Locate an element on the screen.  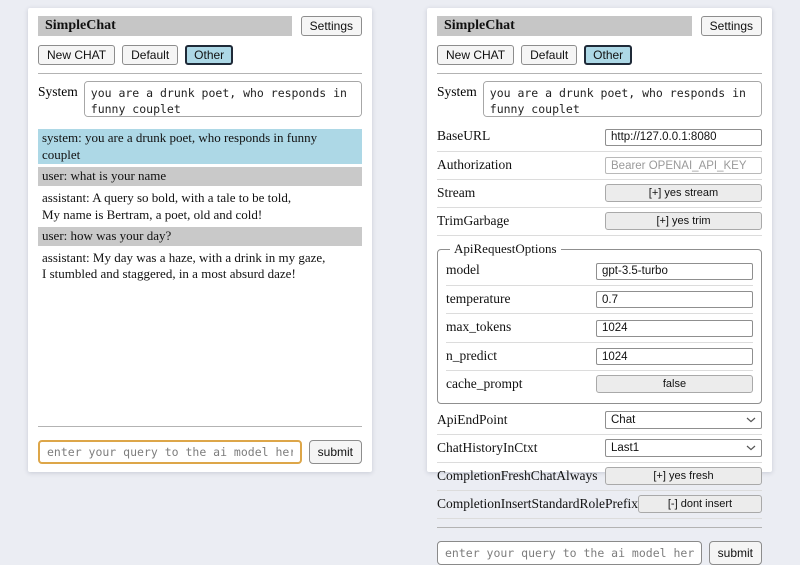
setting-row-max-tokens: max_tokens is located at coordinates (599, 328).